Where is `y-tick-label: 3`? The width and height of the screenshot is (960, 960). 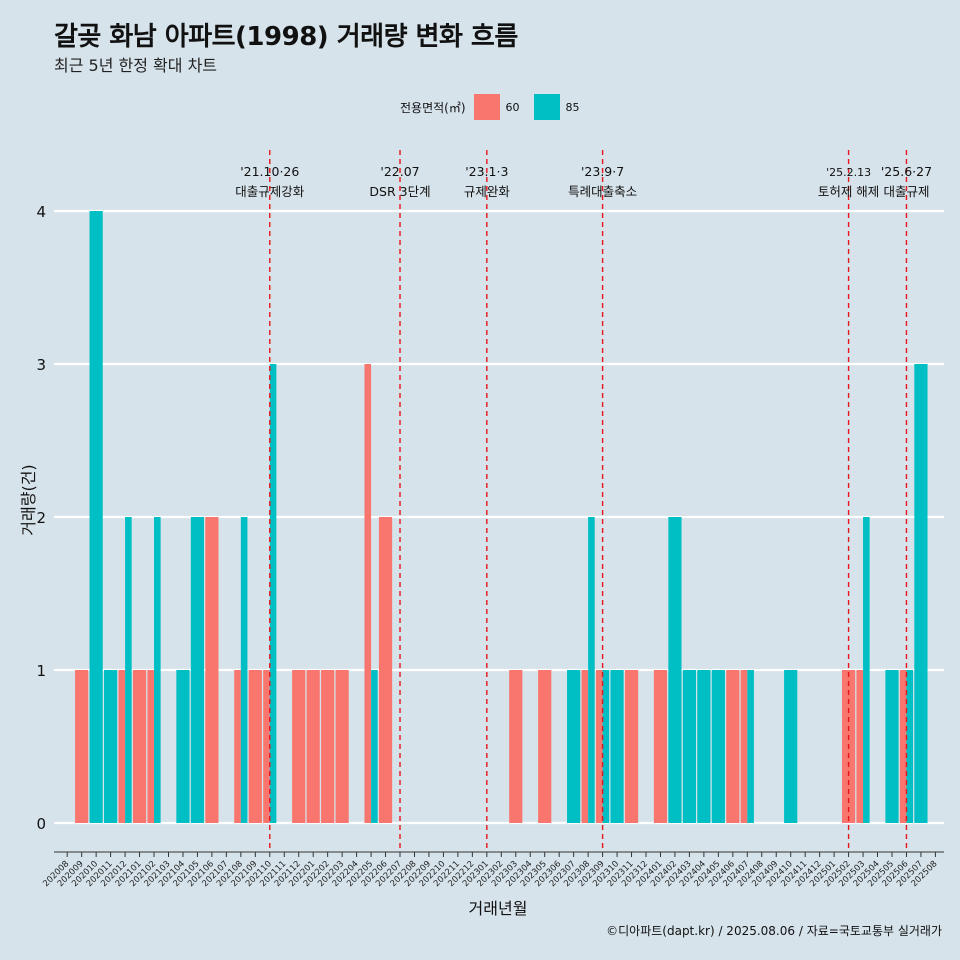
y-tick-label: 3 is located at coordinates (41, 365).